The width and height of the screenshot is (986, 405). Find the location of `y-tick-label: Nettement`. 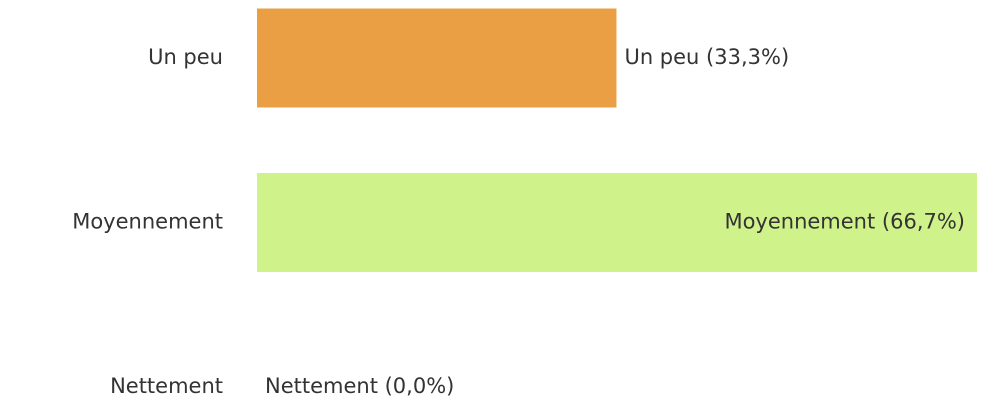

y-tick-label: Nettement is located at coordinates (166, 386).